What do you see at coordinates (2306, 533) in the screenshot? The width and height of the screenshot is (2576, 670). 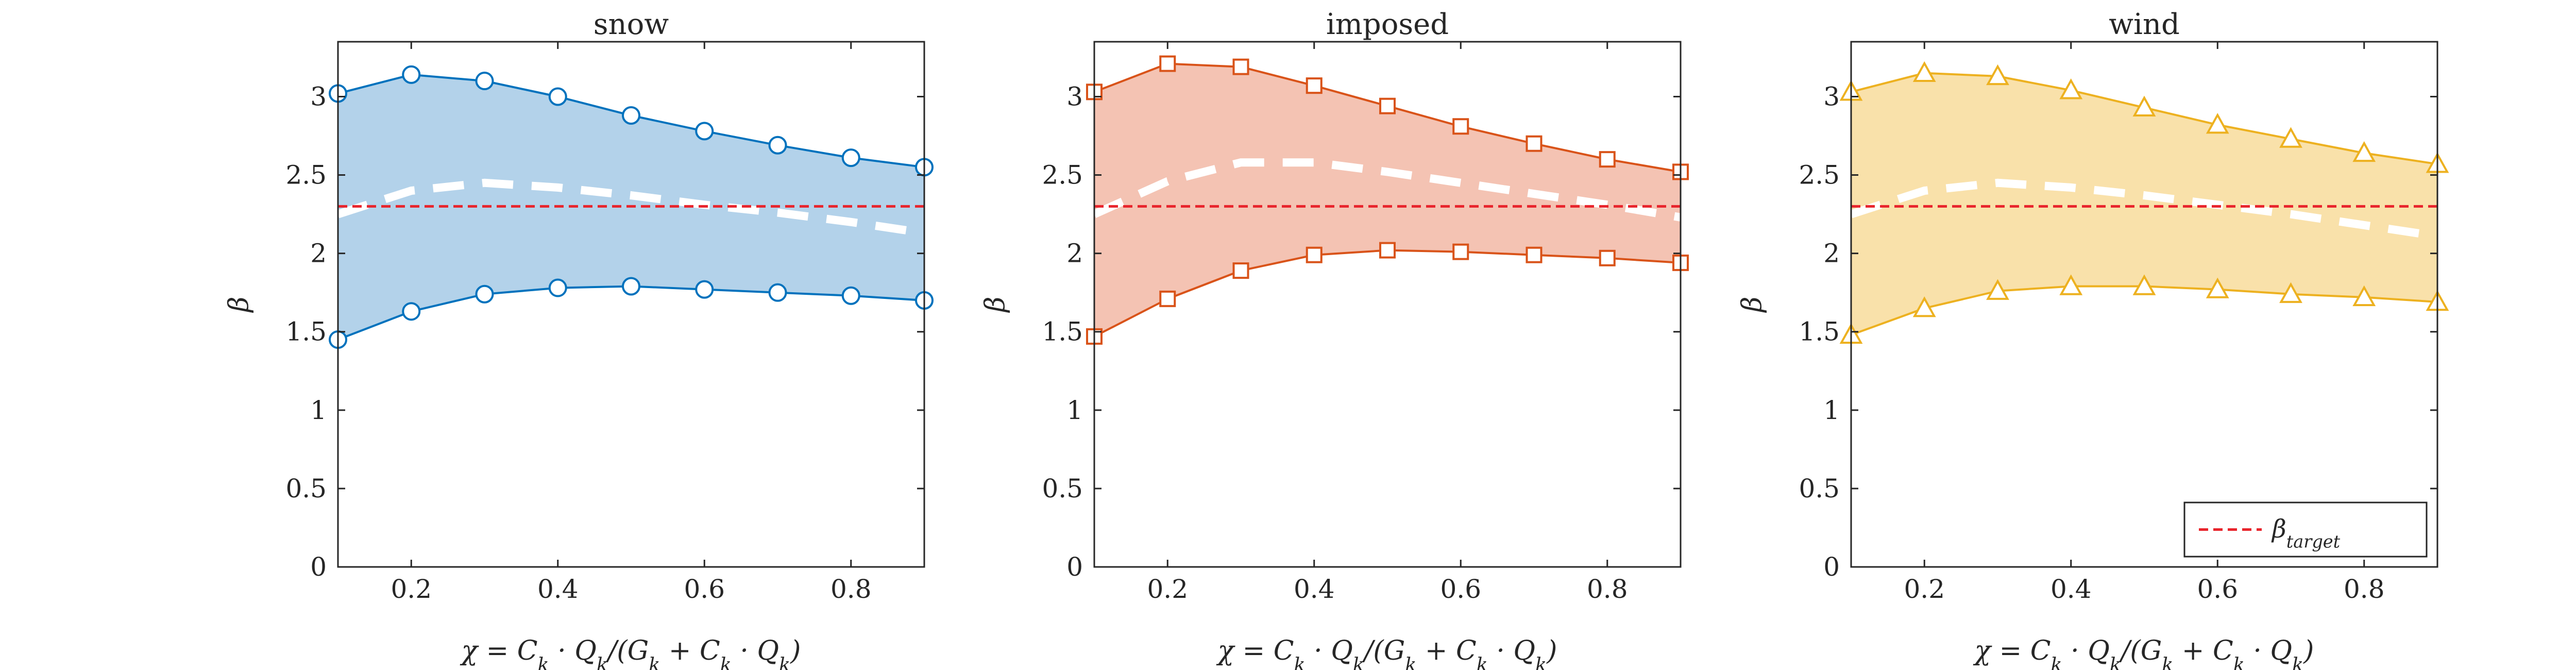 I see `legend-label: βtarget` at bounding box center [2306, 533].